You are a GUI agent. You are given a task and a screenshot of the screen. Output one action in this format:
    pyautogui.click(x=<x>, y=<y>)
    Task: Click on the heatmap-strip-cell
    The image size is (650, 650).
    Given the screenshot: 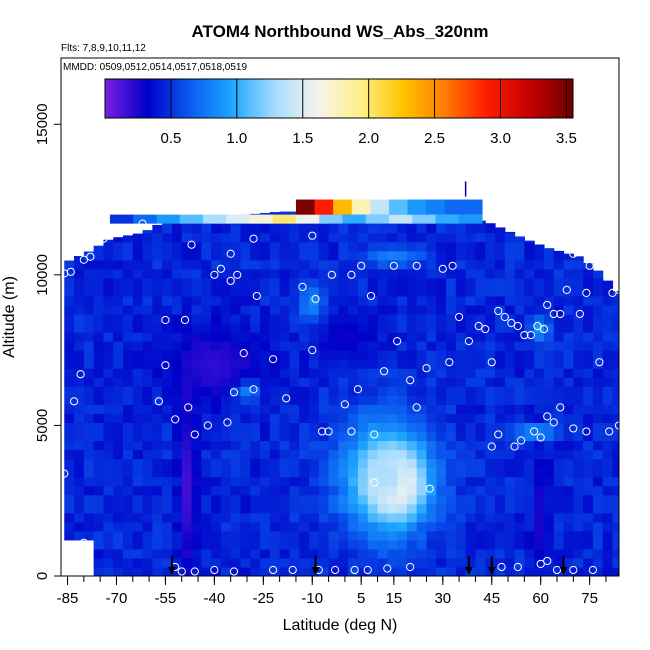 What is the action you would take?
    pyautogui.click(x=168, y=219)
    